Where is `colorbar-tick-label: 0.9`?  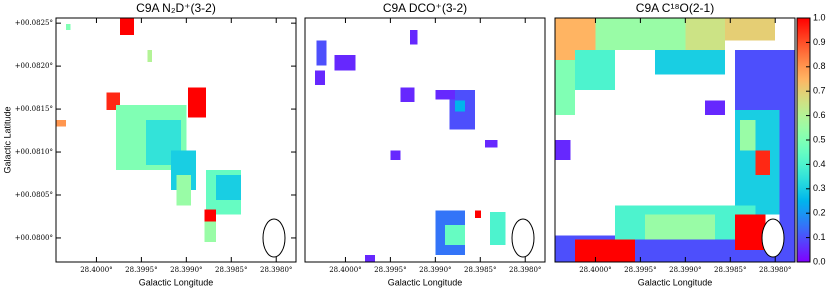
colorbar-tick-label: 0.9 is located at coordinates (819, 42).